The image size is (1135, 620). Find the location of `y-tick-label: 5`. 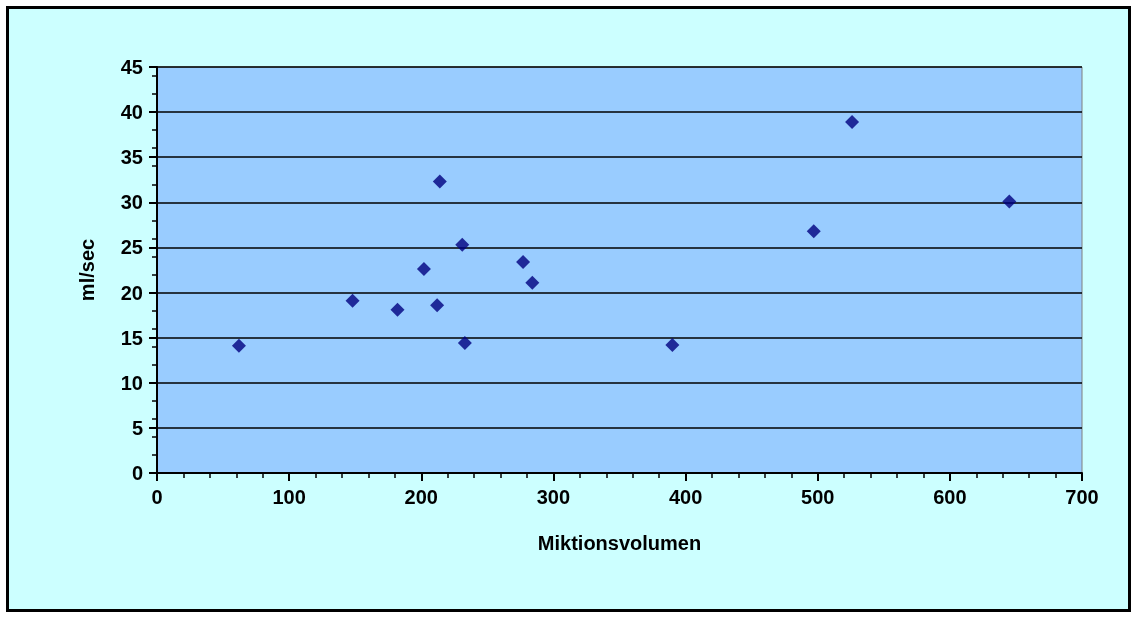

y-tick-label: 5 is located at coordinates (137, 427).